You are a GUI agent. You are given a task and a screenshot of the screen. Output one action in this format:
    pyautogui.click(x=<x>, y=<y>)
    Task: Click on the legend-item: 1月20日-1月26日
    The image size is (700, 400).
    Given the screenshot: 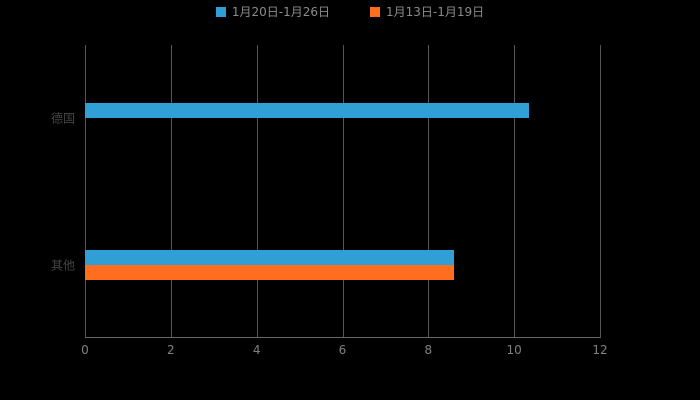 What is the action you would take?
    pyautogui.click(x=272, y=12)
    